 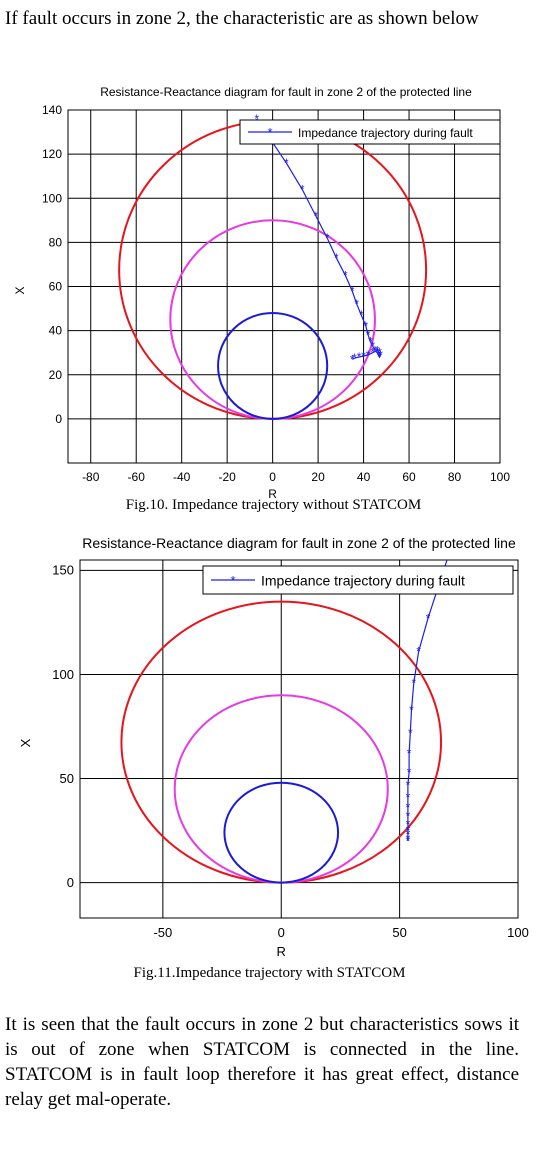 I want to click on y-tick-label: 140, so click(x=52, y=110).